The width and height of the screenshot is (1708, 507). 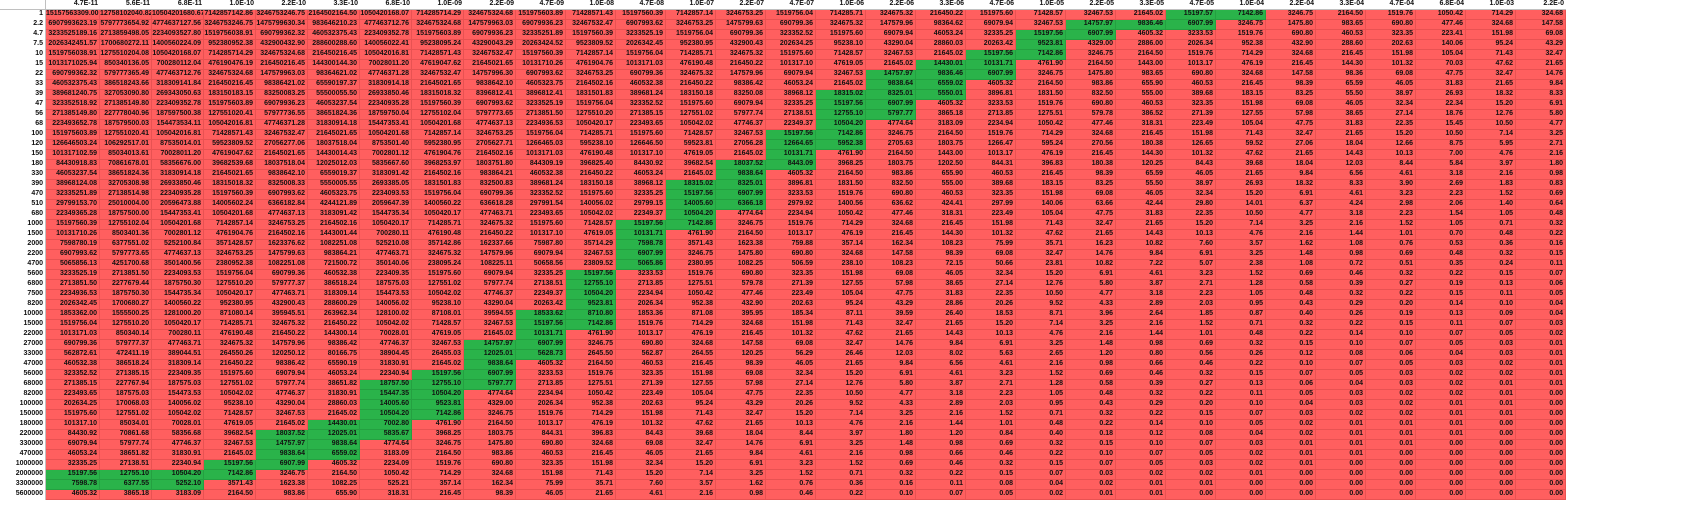 What do you see at coordinates (1091, 415) in the screenshot?
I see `data-cell: 0.32` at bounding box center [1091, 415].